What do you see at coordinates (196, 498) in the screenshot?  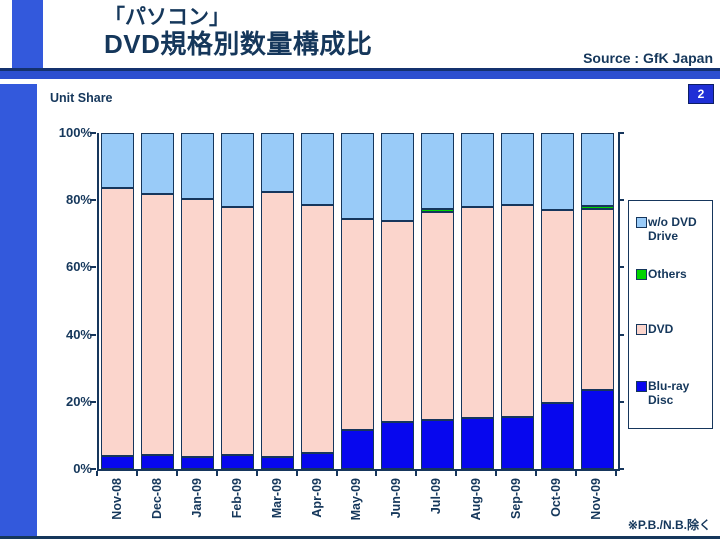 I see `x-axis-label-text: Jan-09` at bounding box center [196, 498].